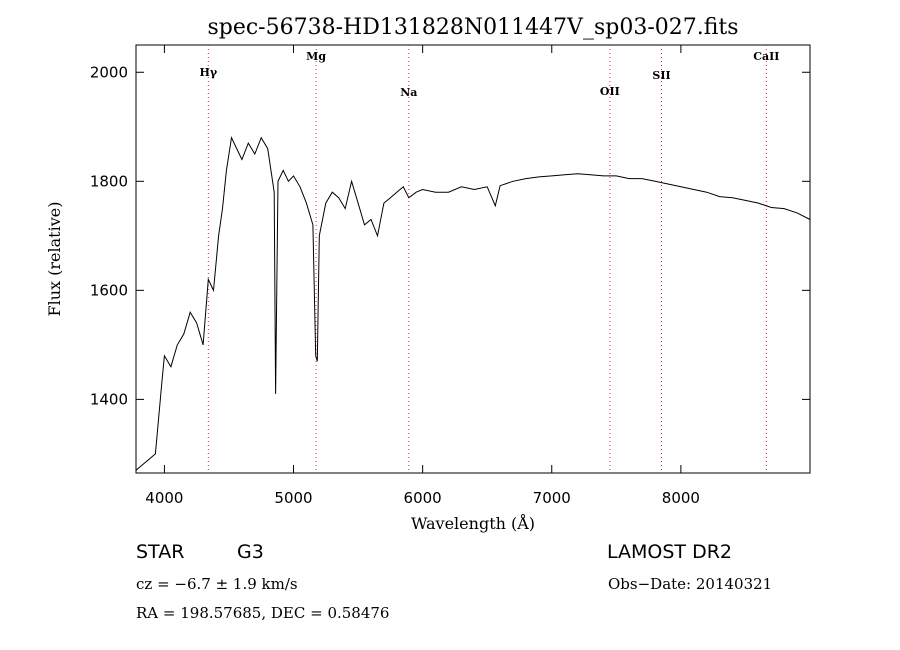 The image size is (900, 650). I want to click on survey-name: LAMOST DR2, so click(669, 552).